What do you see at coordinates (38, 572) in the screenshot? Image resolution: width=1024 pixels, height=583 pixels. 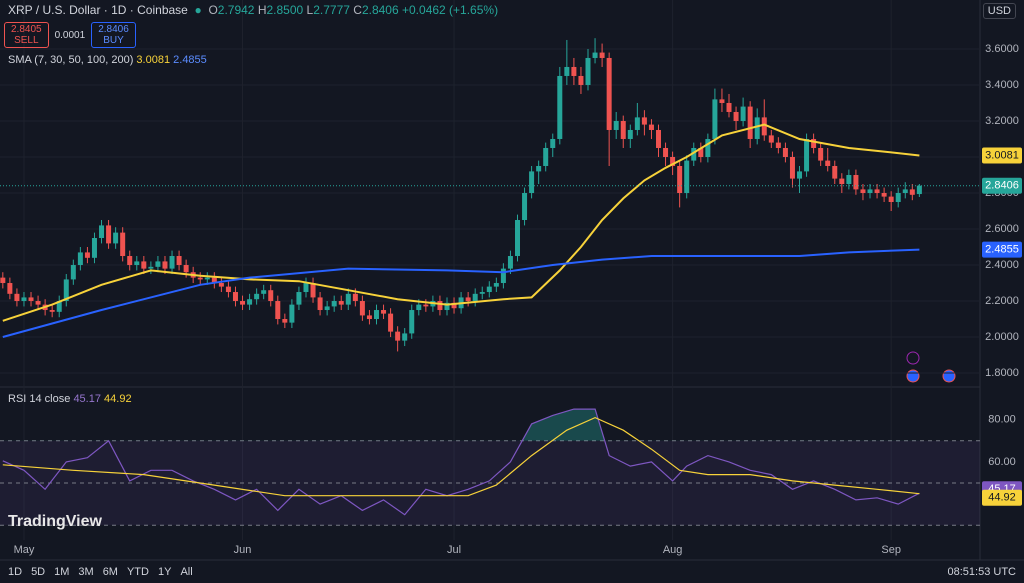 I see `range-button: 5D` at bounding box center [38, 572].